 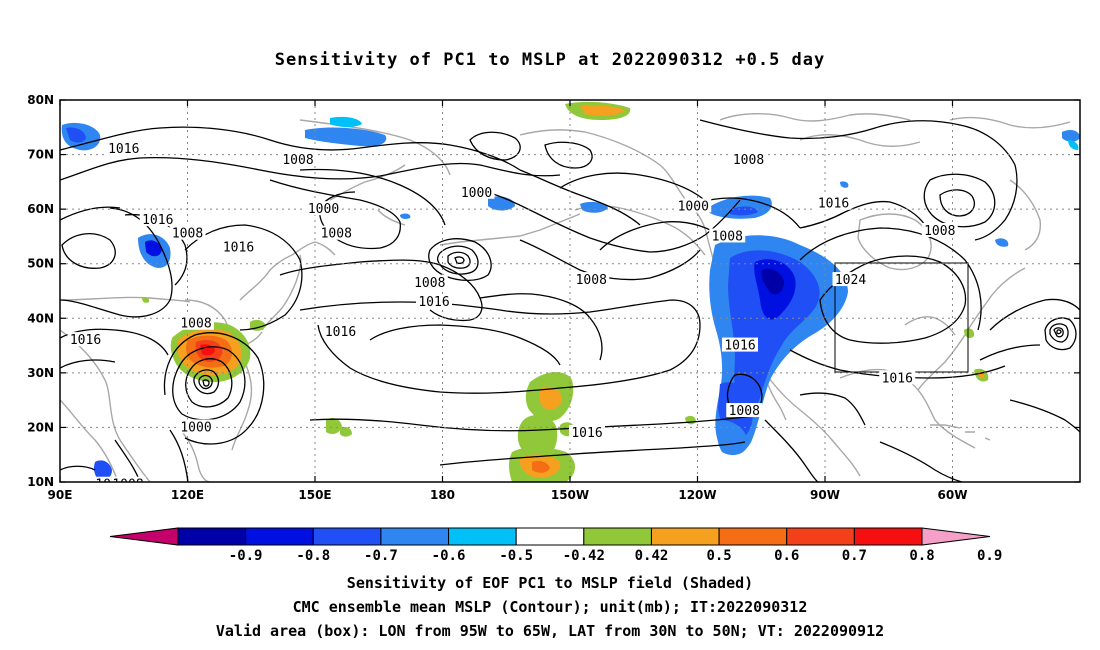 I want to click on lon-label: 60W, so click(x=953, y=495).